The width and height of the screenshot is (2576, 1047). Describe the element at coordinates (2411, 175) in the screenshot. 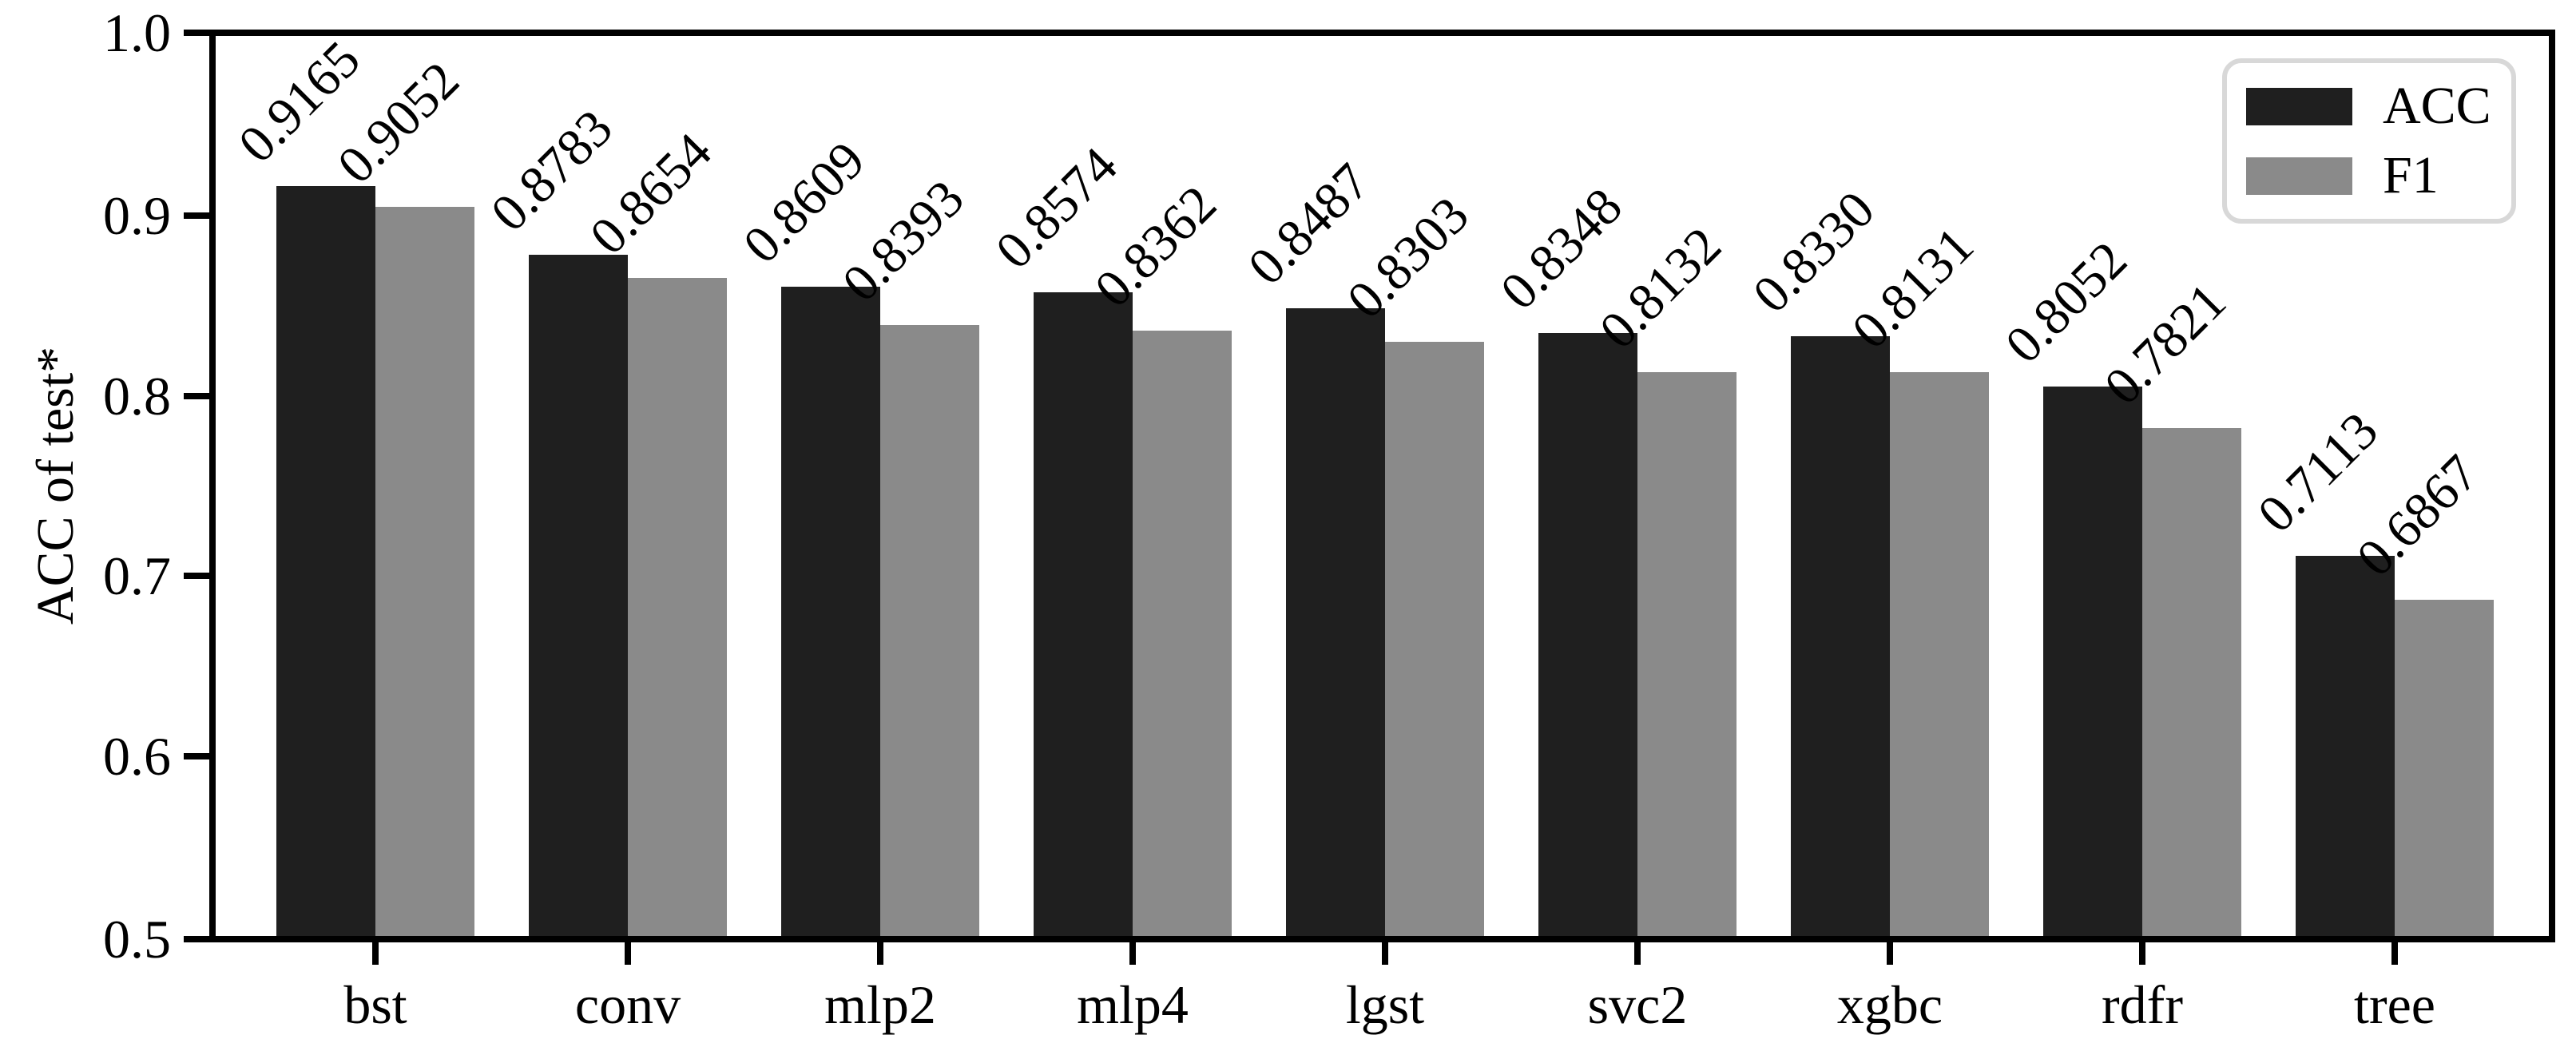

I see `legend-label-f1: F1` at that location.